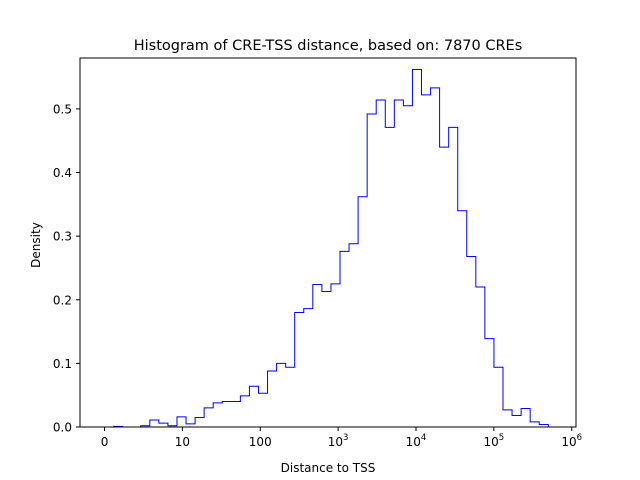 The height and width of the screenshot is (480, 640). What do you see at coordinates (260, 442) in the screenshot?
I see `x-tick-label: 100` at bounding box center [260, 442].